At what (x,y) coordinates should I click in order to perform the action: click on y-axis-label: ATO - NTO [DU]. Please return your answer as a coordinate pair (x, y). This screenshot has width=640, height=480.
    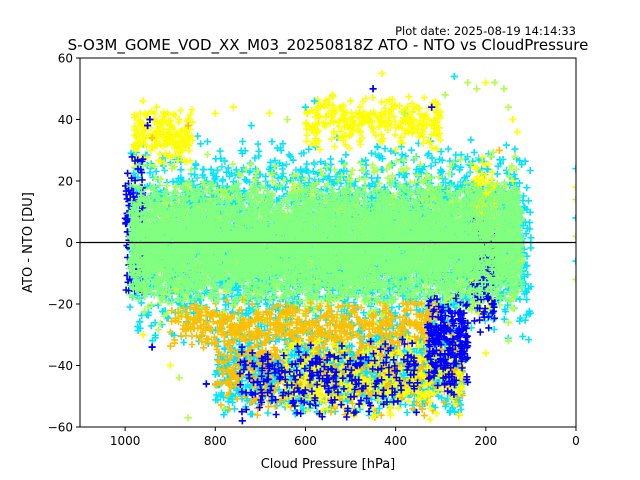
    Looking at the image, I should click on (28, 242).